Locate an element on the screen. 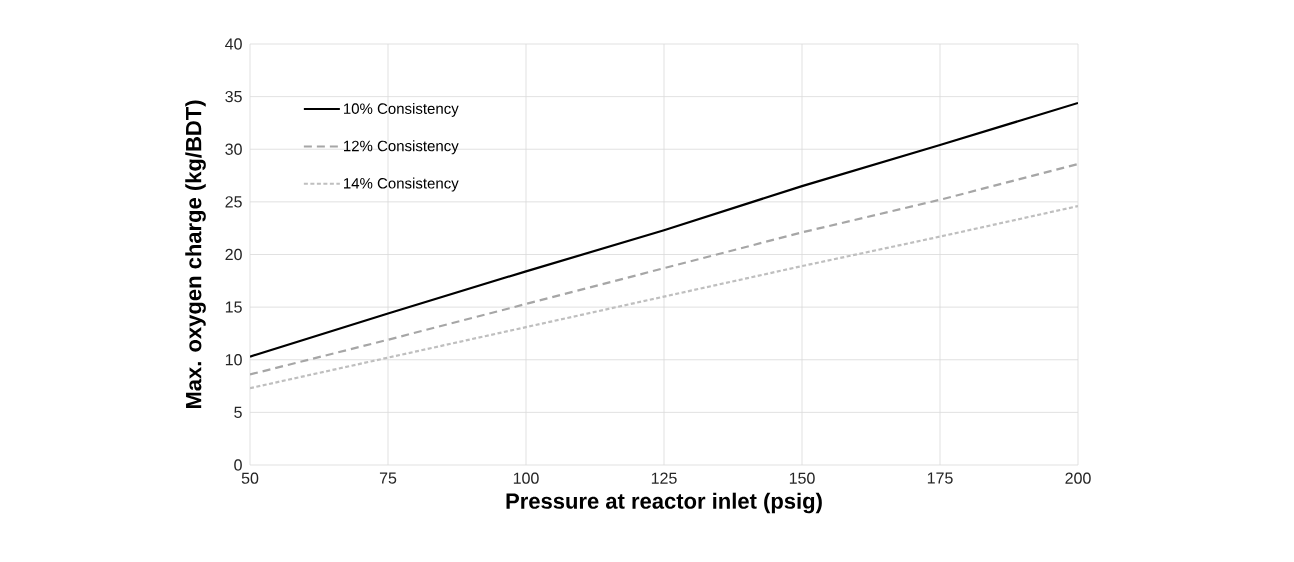 The width and height of the screenshot is (1294, 562). x-tick-label: 50 is located at coordinates (250, 478).